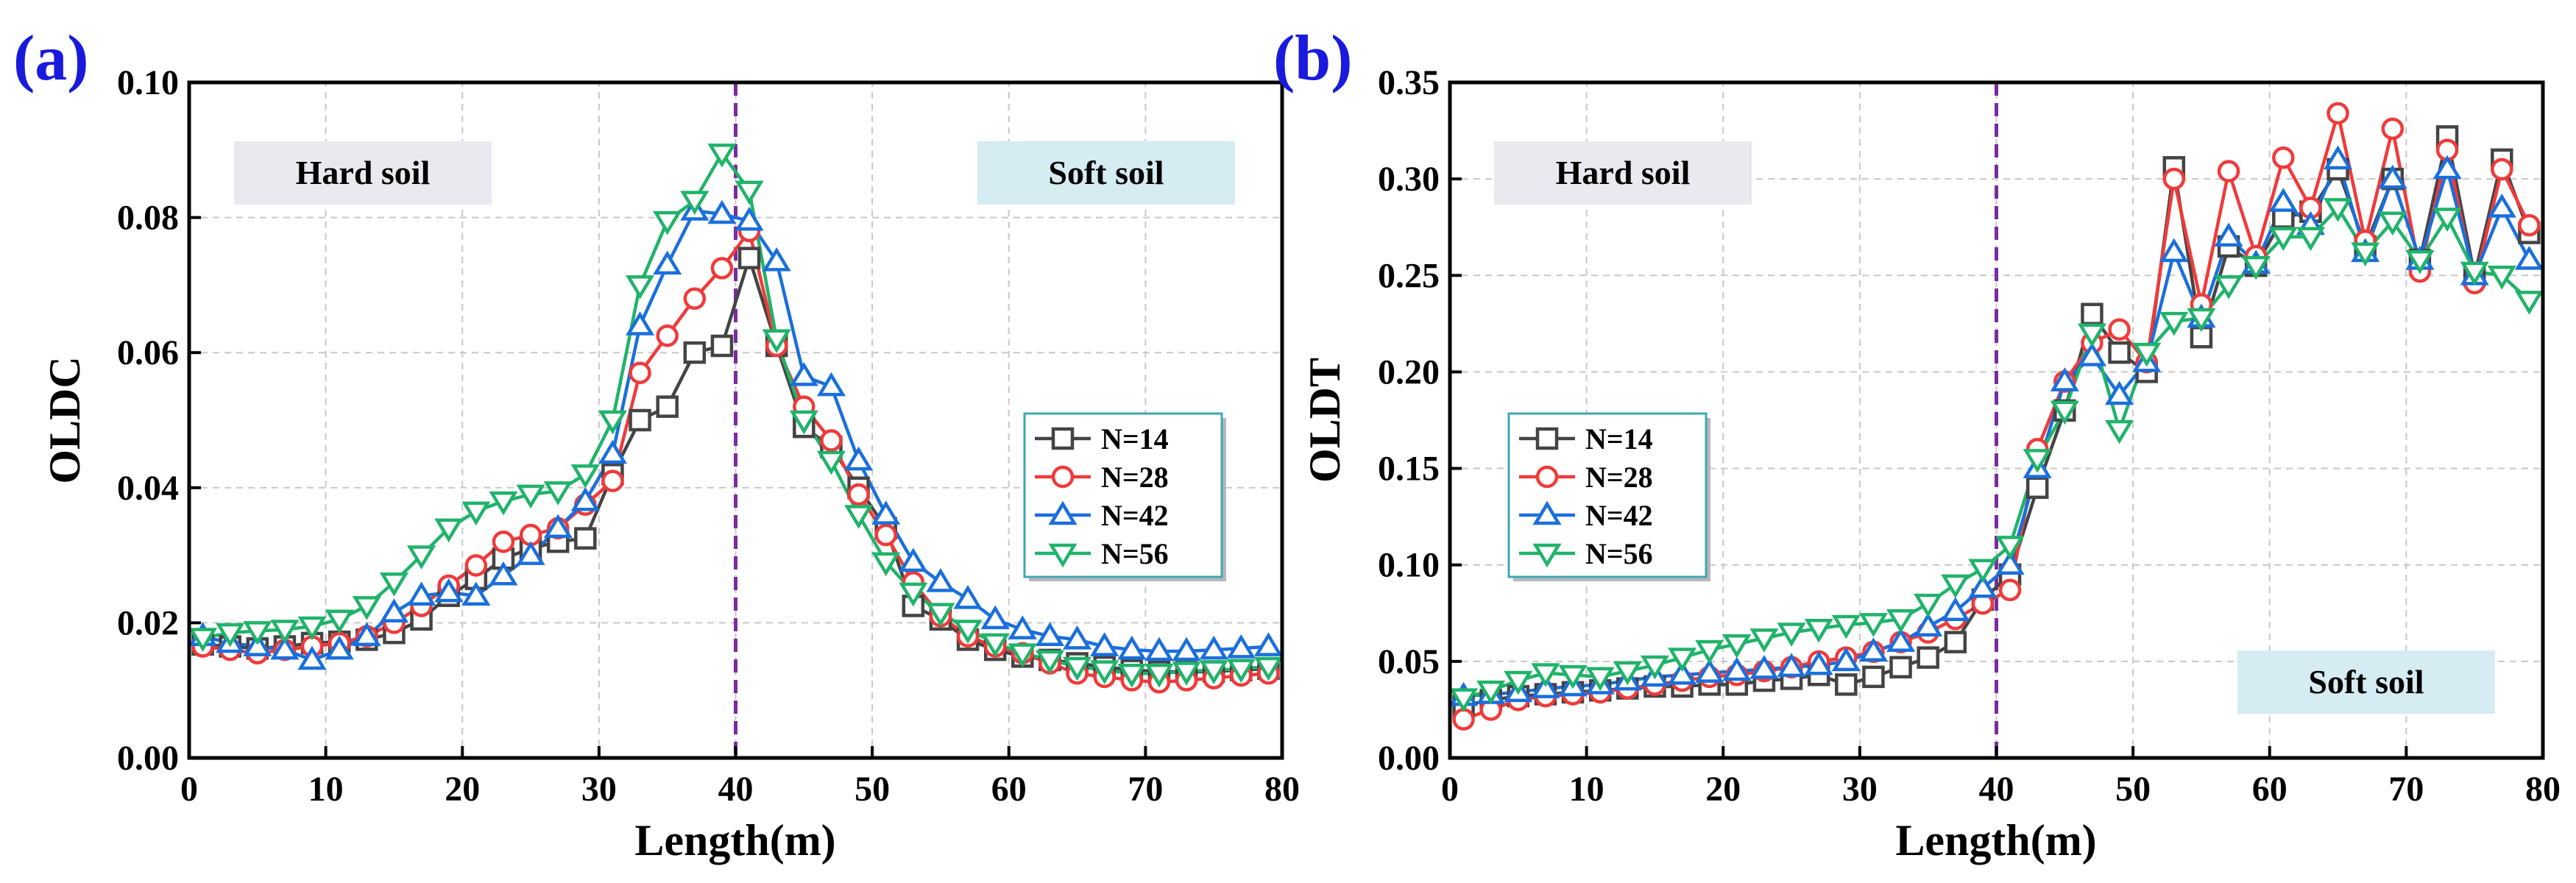 This screenshot has height=883, width=2576. What do you see at coordinates (1282, 790) in the screenshot?
I see `x-tick-label-a: 80` at bounding box center [1282, 790].